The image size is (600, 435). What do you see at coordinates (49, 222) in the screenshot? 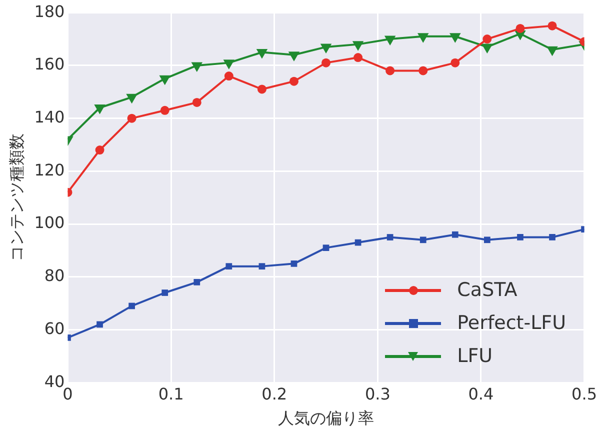
I see `y-tick-label: 100` at bounding box center [49, 222].